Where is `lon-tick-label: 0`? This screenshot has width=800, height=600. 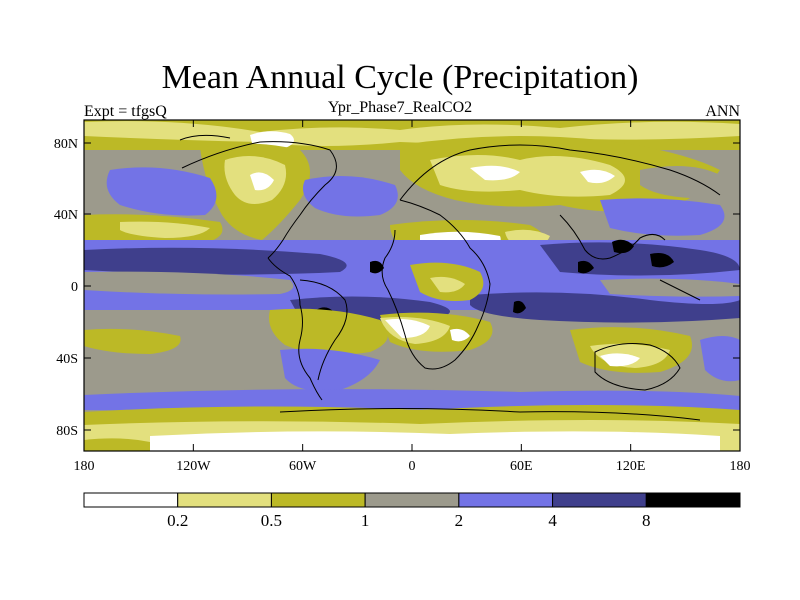
lon-tick-label: 0 is located at coordinates (412, 466).